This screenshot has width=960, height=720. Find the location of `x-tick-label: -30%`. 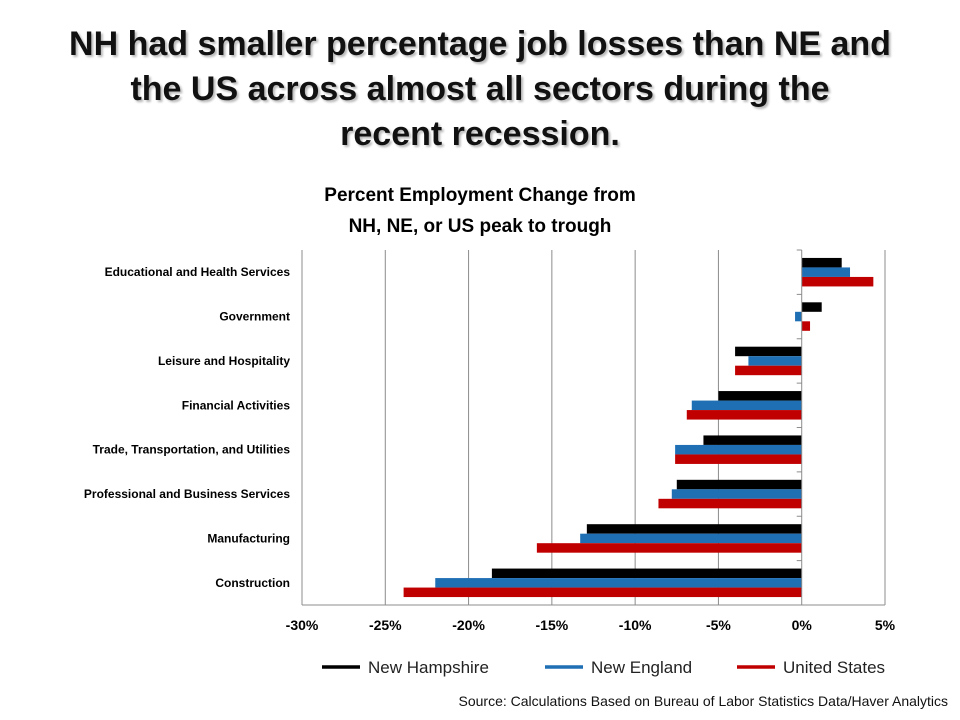

x-tick-label: -30% is located at coordinates (302, 625).